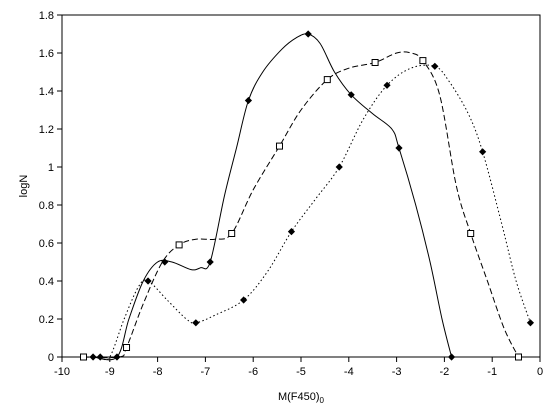 This screenshot has width=560, height=410. Describe the element at coordinates (51, 168) in the screenshot. I see `y-tick-label: 1` at that location.